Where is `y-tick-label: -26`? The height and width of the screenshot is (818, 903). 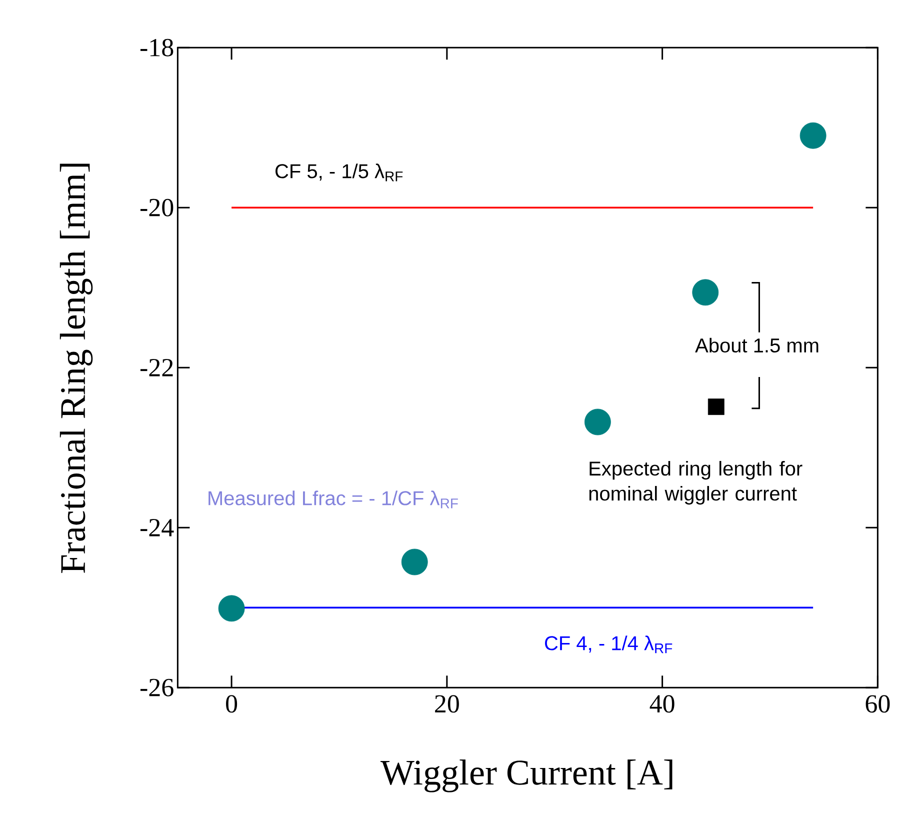
y-tick-label: -26 is located at coordinates (157, 687).